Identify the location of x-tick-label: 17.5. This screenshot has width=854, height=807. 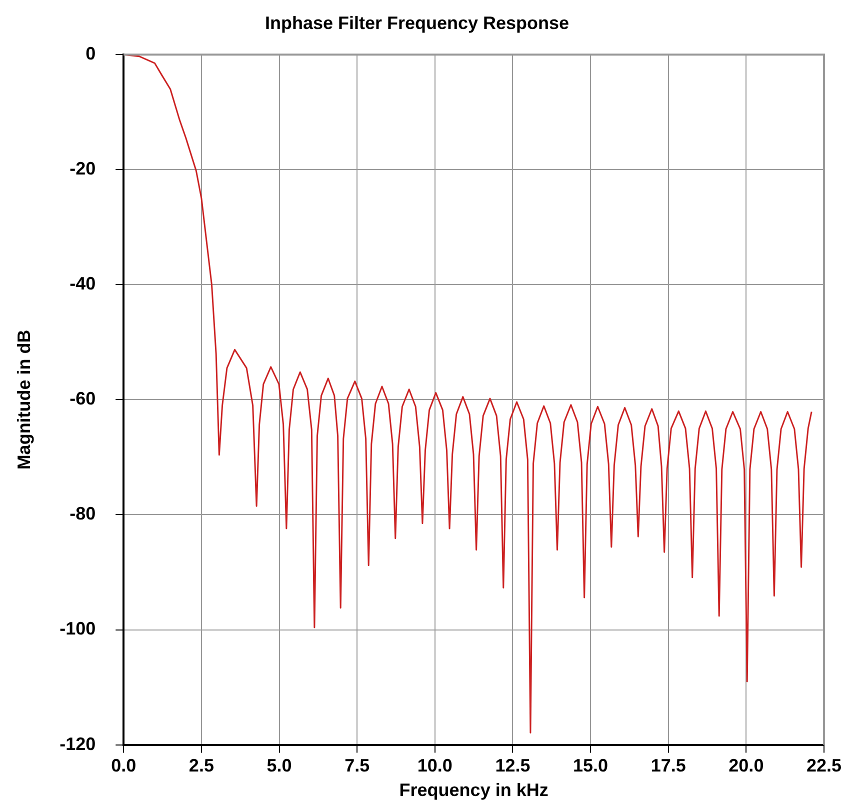
(668, 766).